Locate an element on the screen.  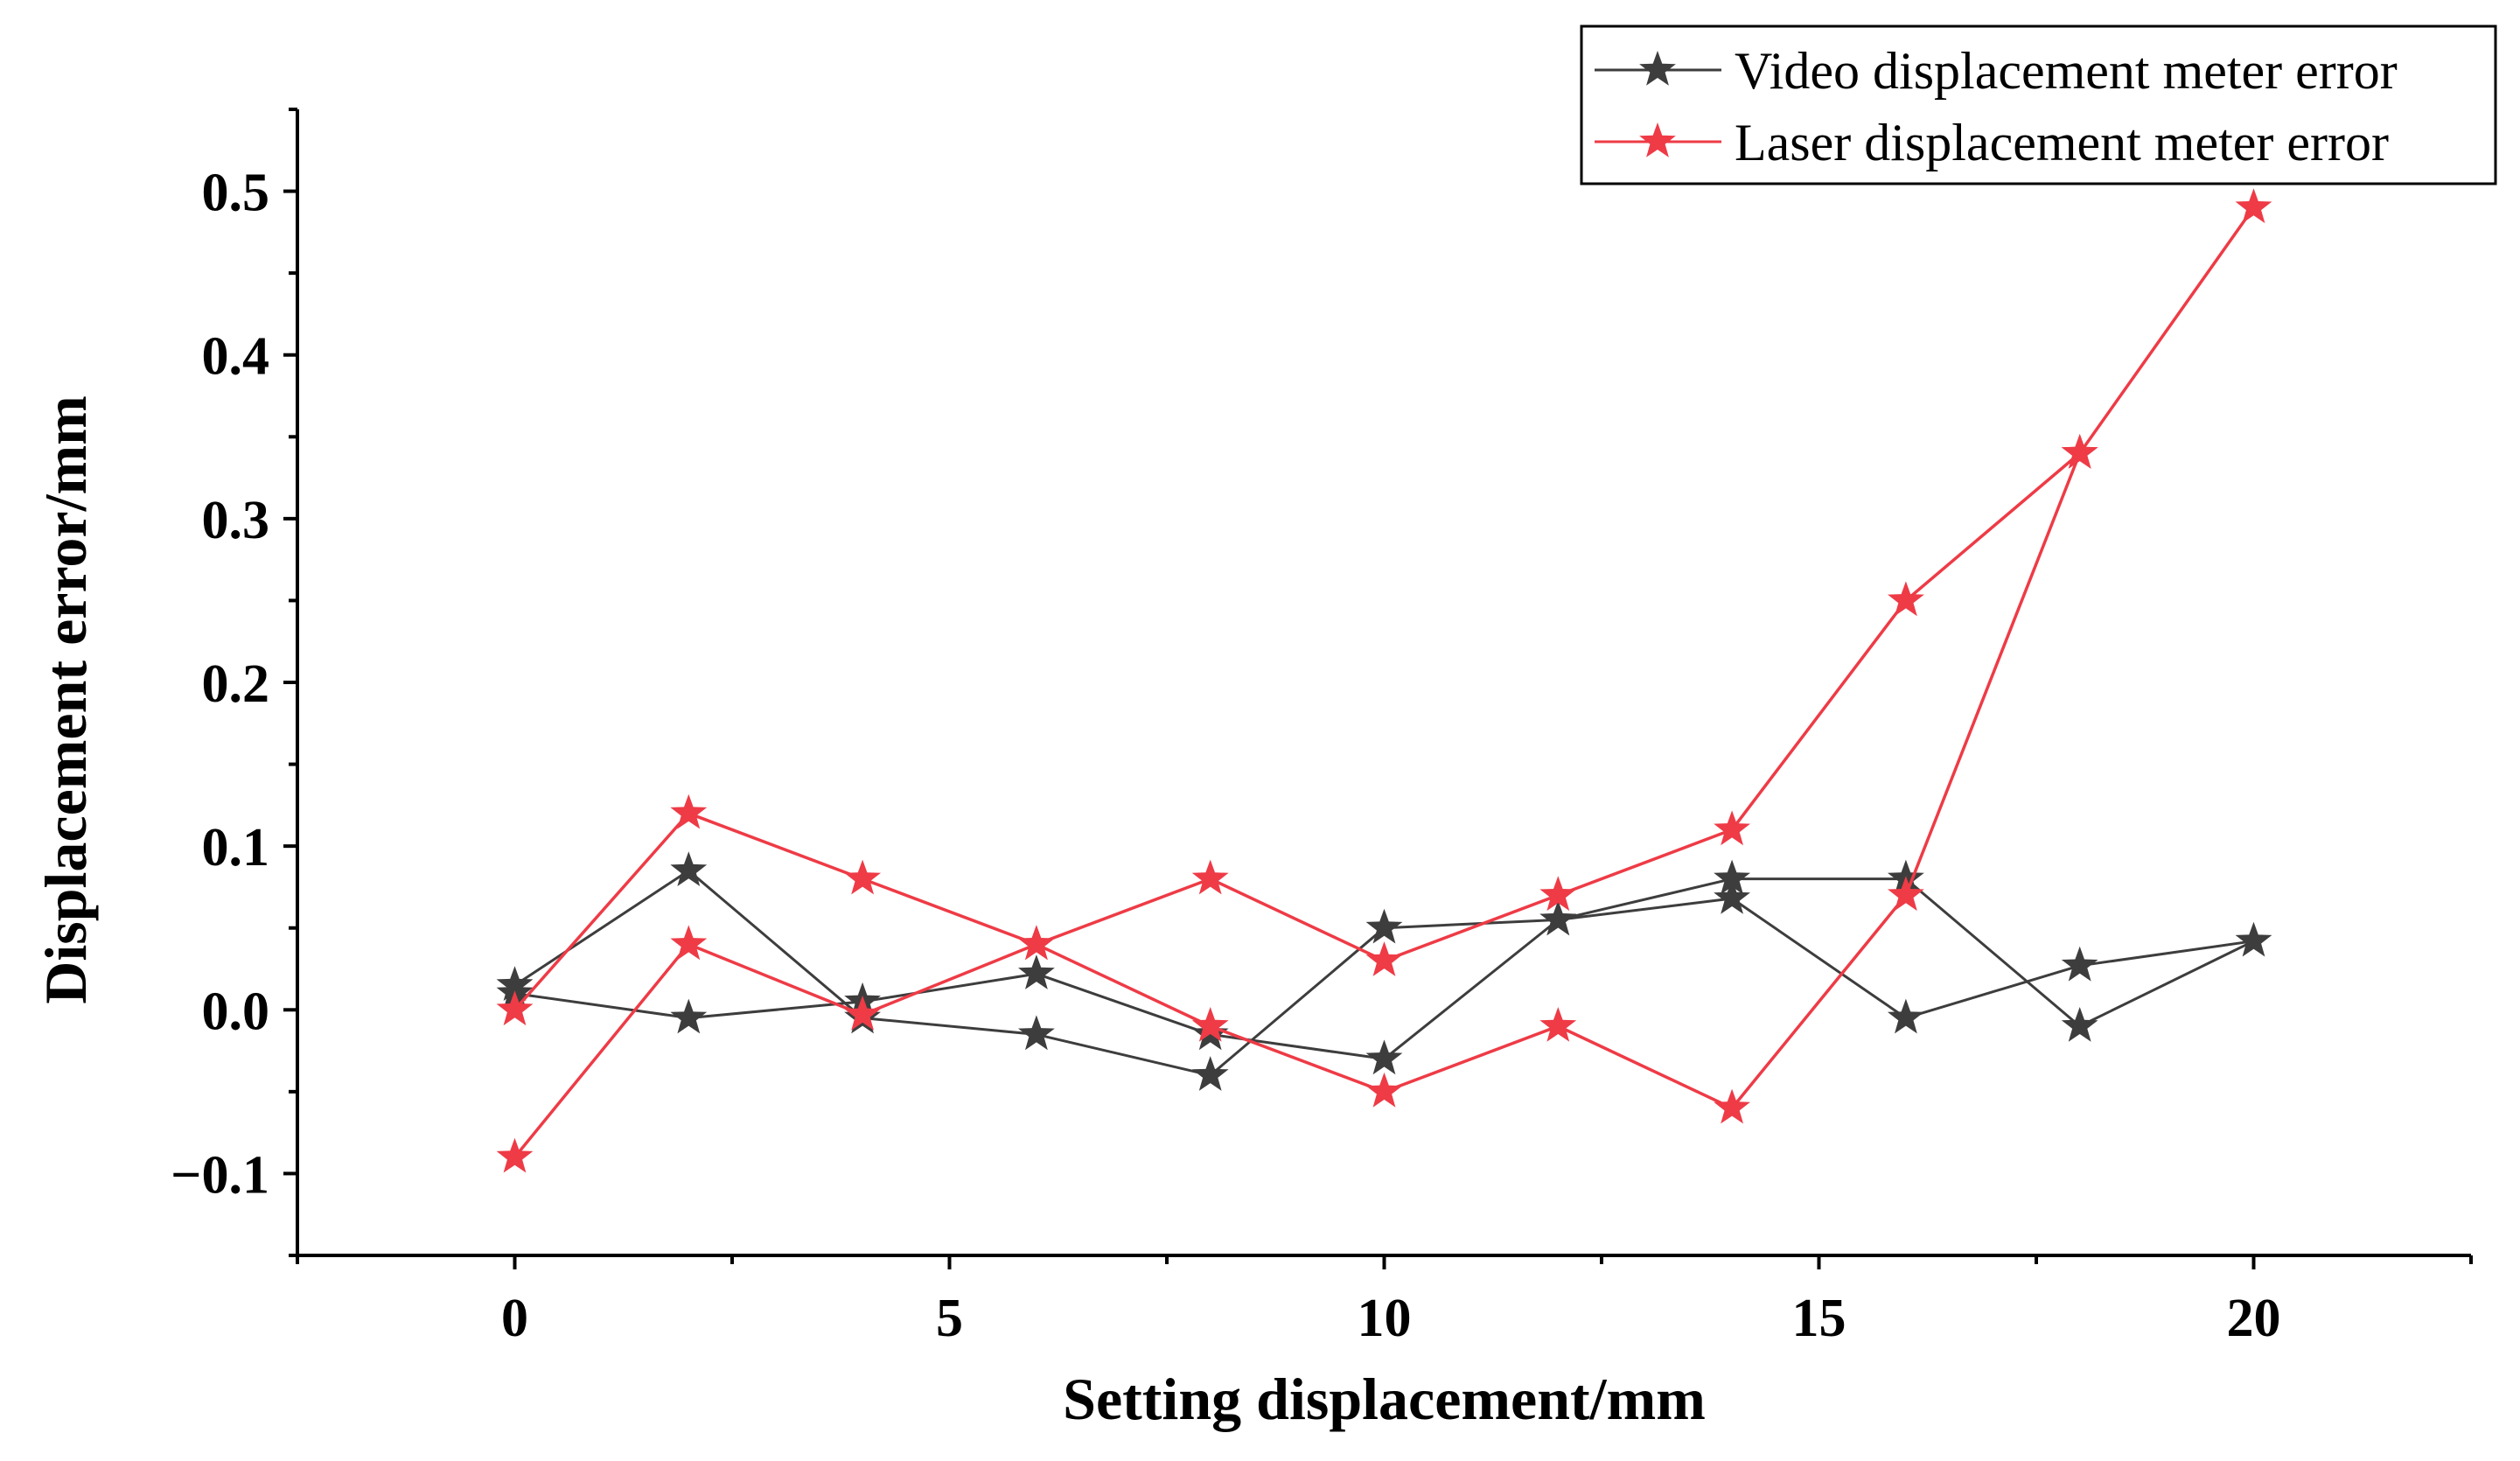
legend-item: Video displacement meter error is located at coordinates (1996, 71).